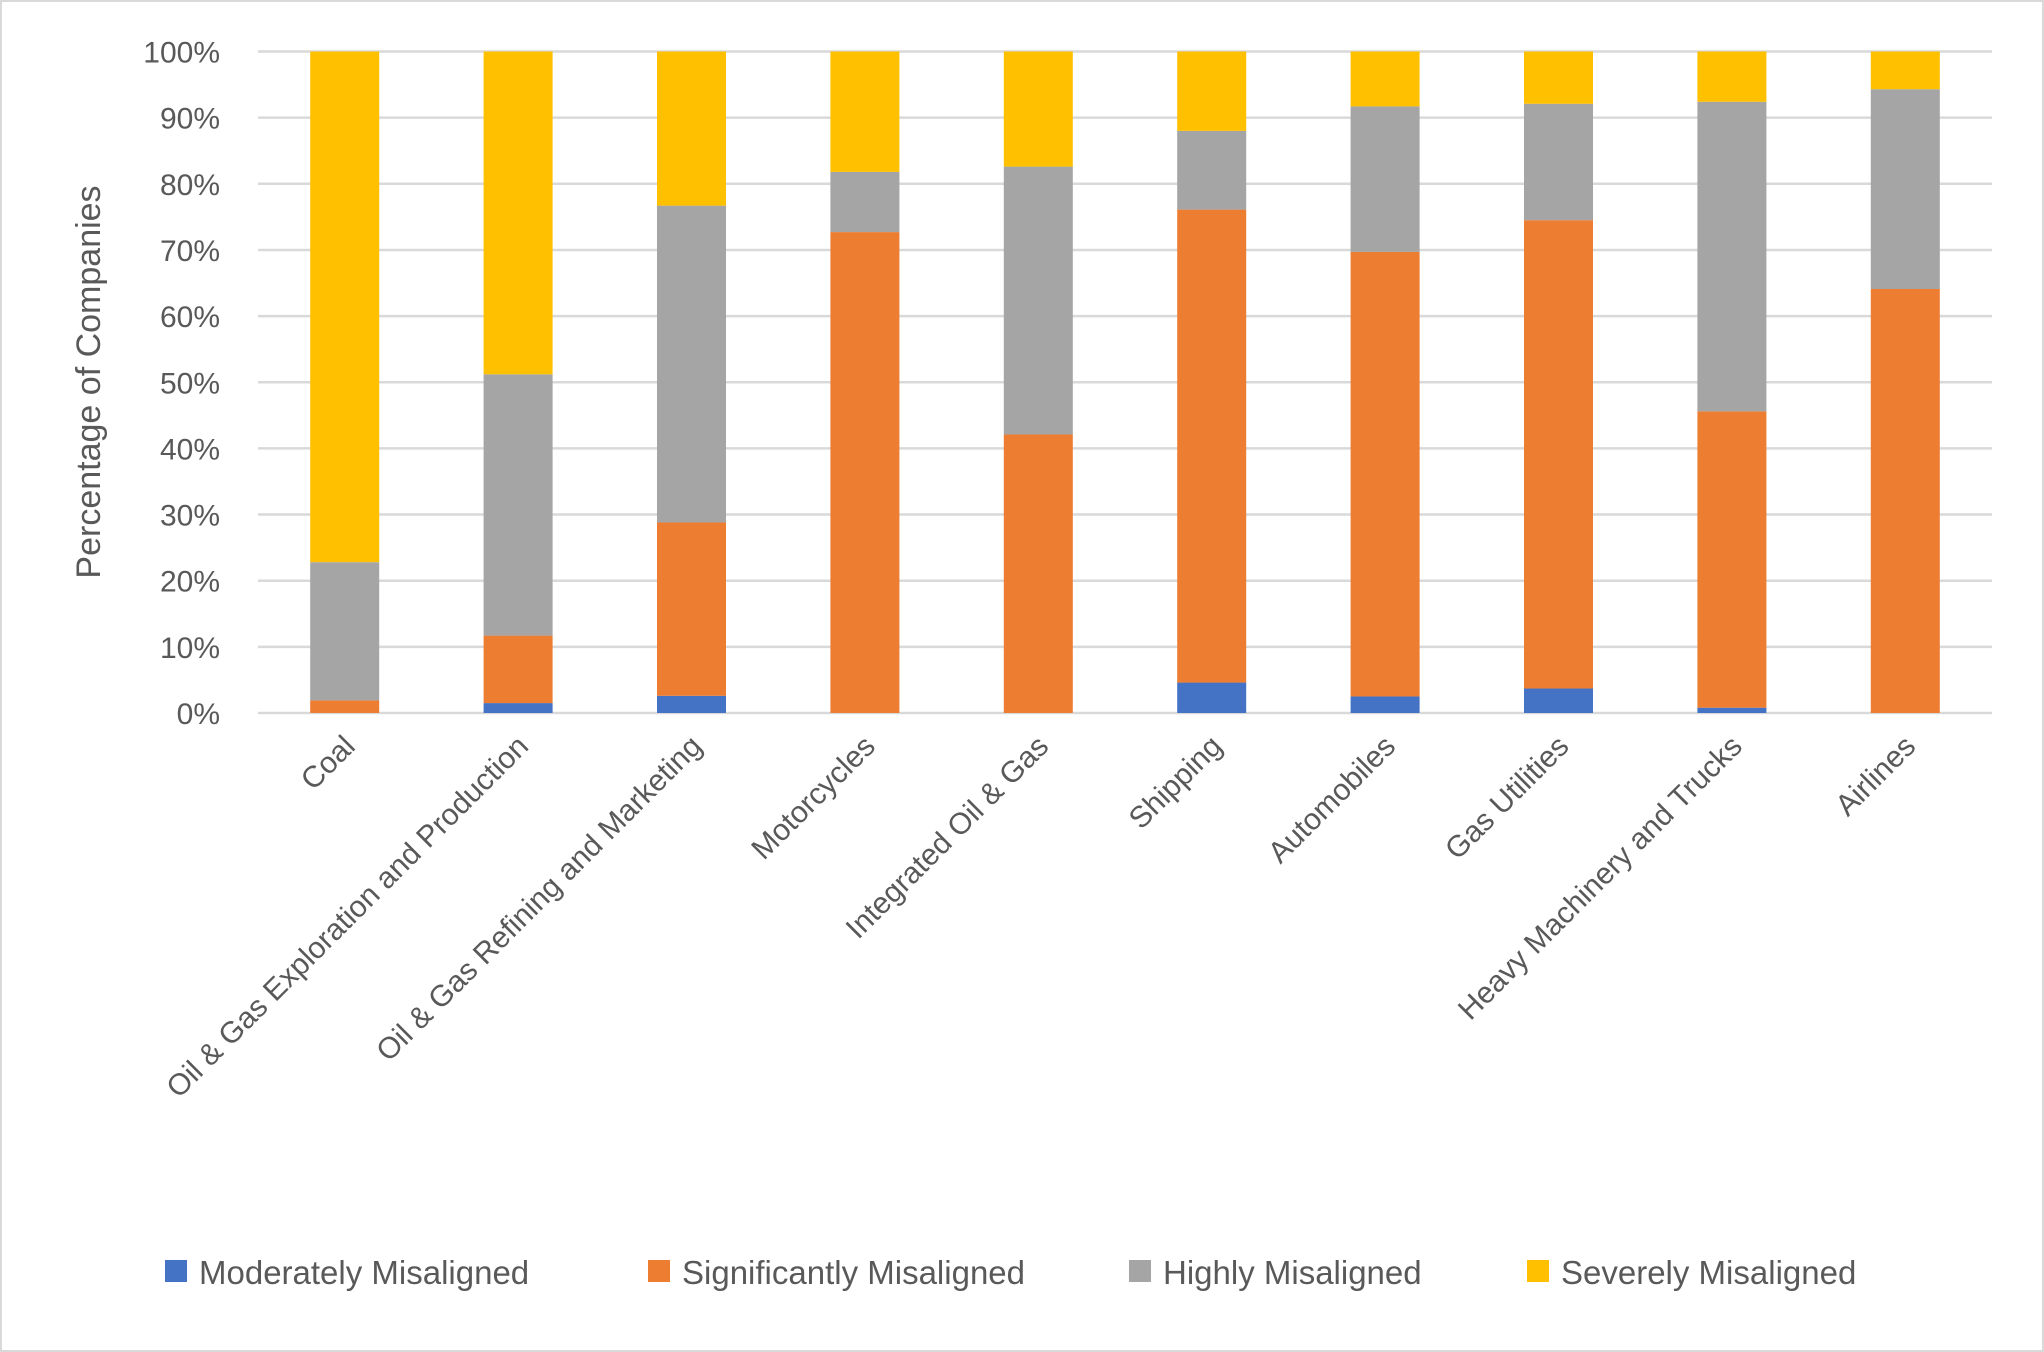 The height and width of the screenshot is (1352, 2044). I want to click on y-axis-label: Percentage of Companies, so click(89, 381).